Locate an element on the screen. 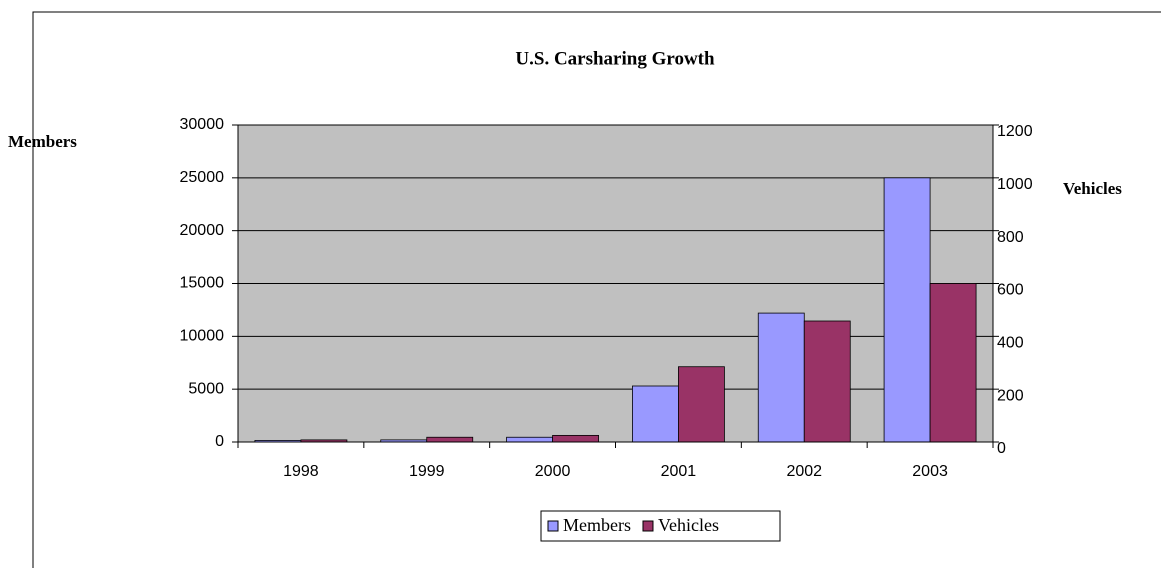  y2-tick-label: 400 is located at coordinates (1010, 343).